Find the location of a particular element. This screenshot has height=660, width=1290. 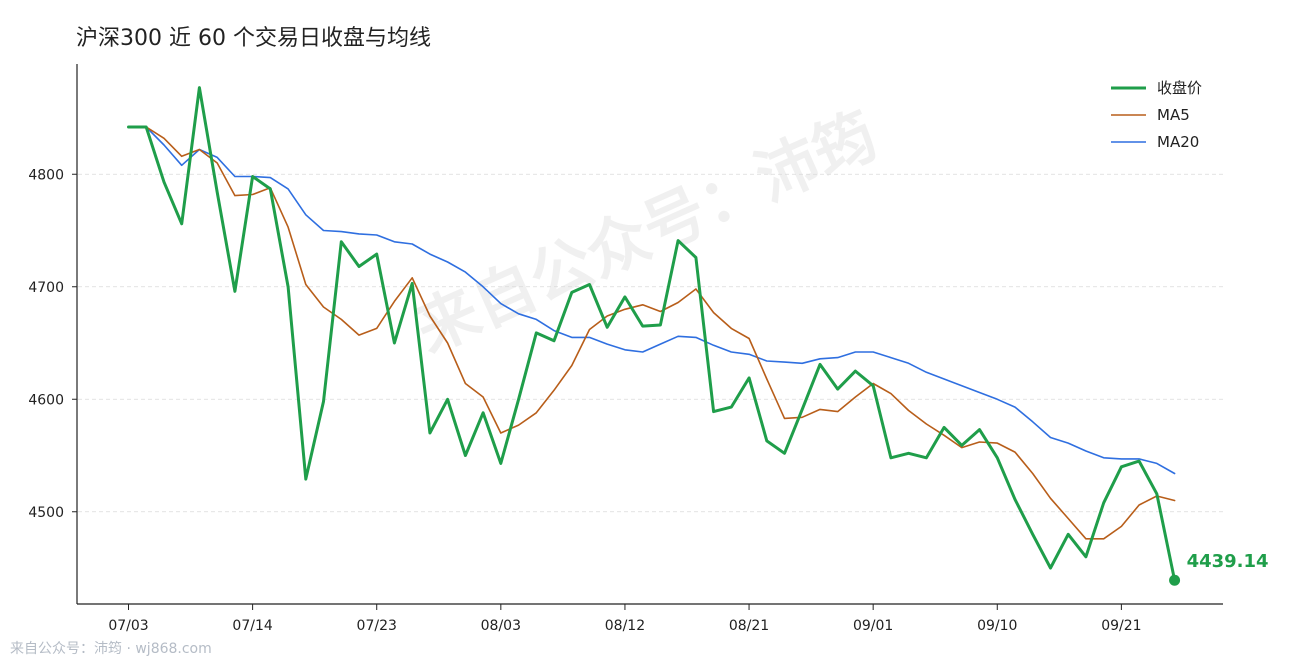

y-tick-label: 4600 is located at coordinates (46, 400).